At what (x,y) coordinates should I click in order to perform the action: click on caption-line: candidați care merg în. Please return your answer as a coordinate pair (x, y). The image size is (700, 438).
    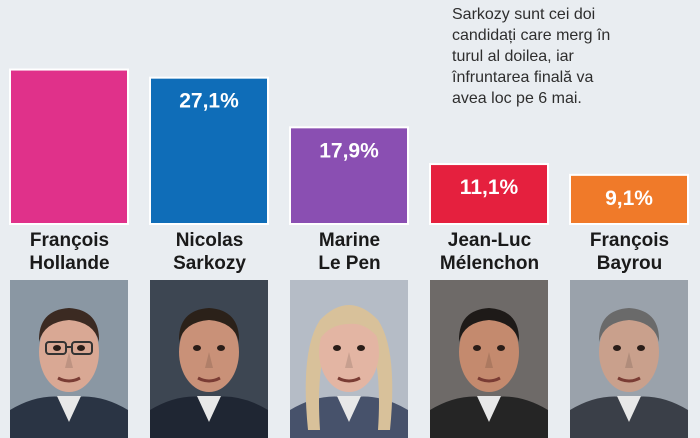
    Looking at the image, I should click on (531, 35).